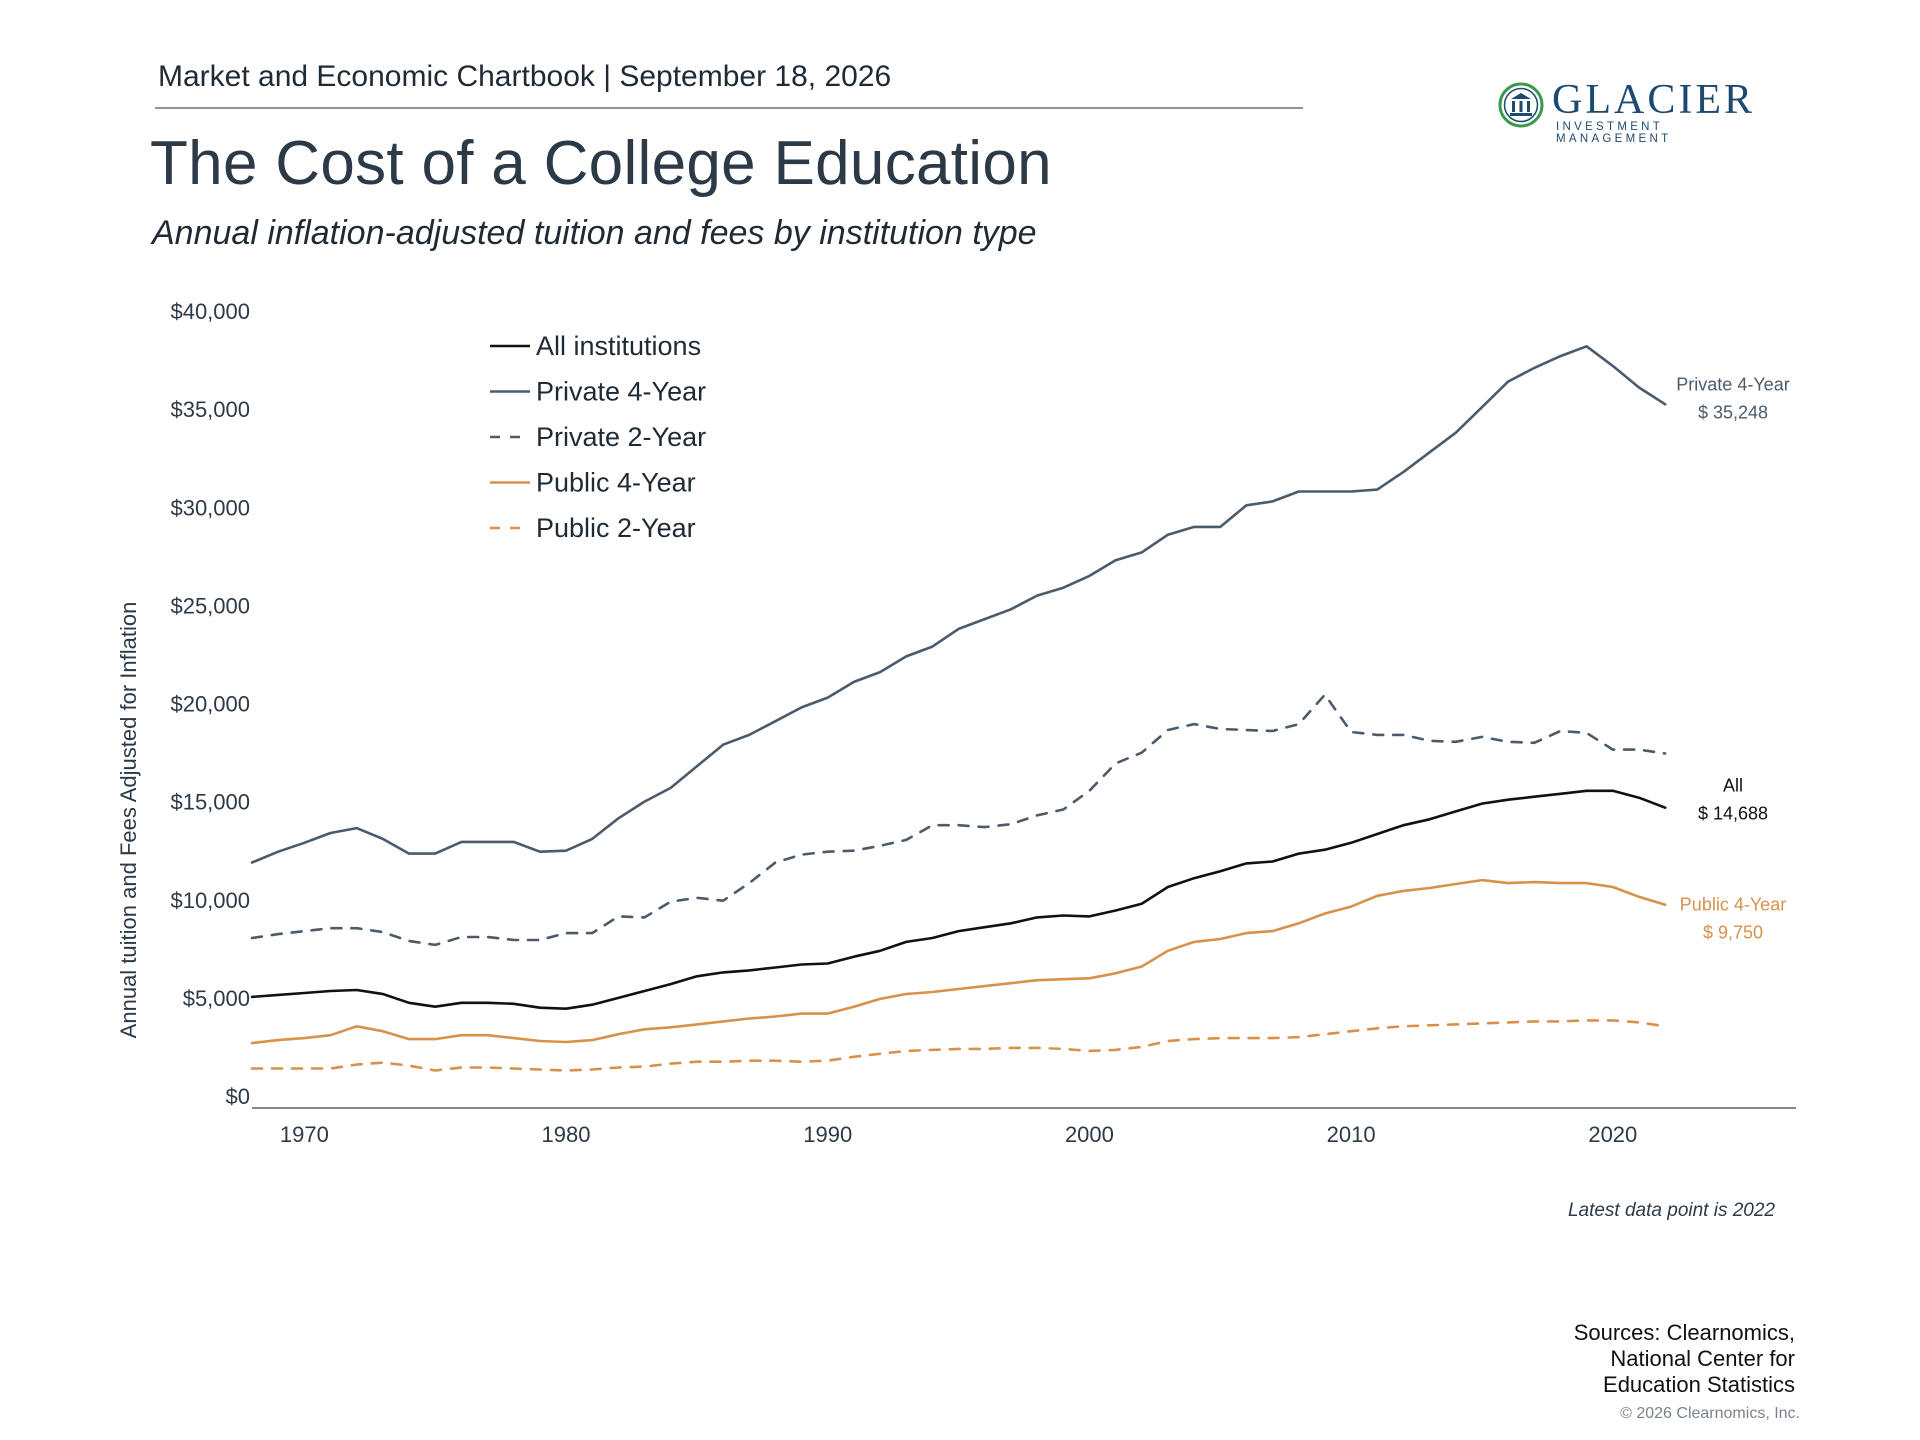 This screenshot has height=1440, width=1920. I want to click on y-tick-label: $20,000, so click(210, 704).